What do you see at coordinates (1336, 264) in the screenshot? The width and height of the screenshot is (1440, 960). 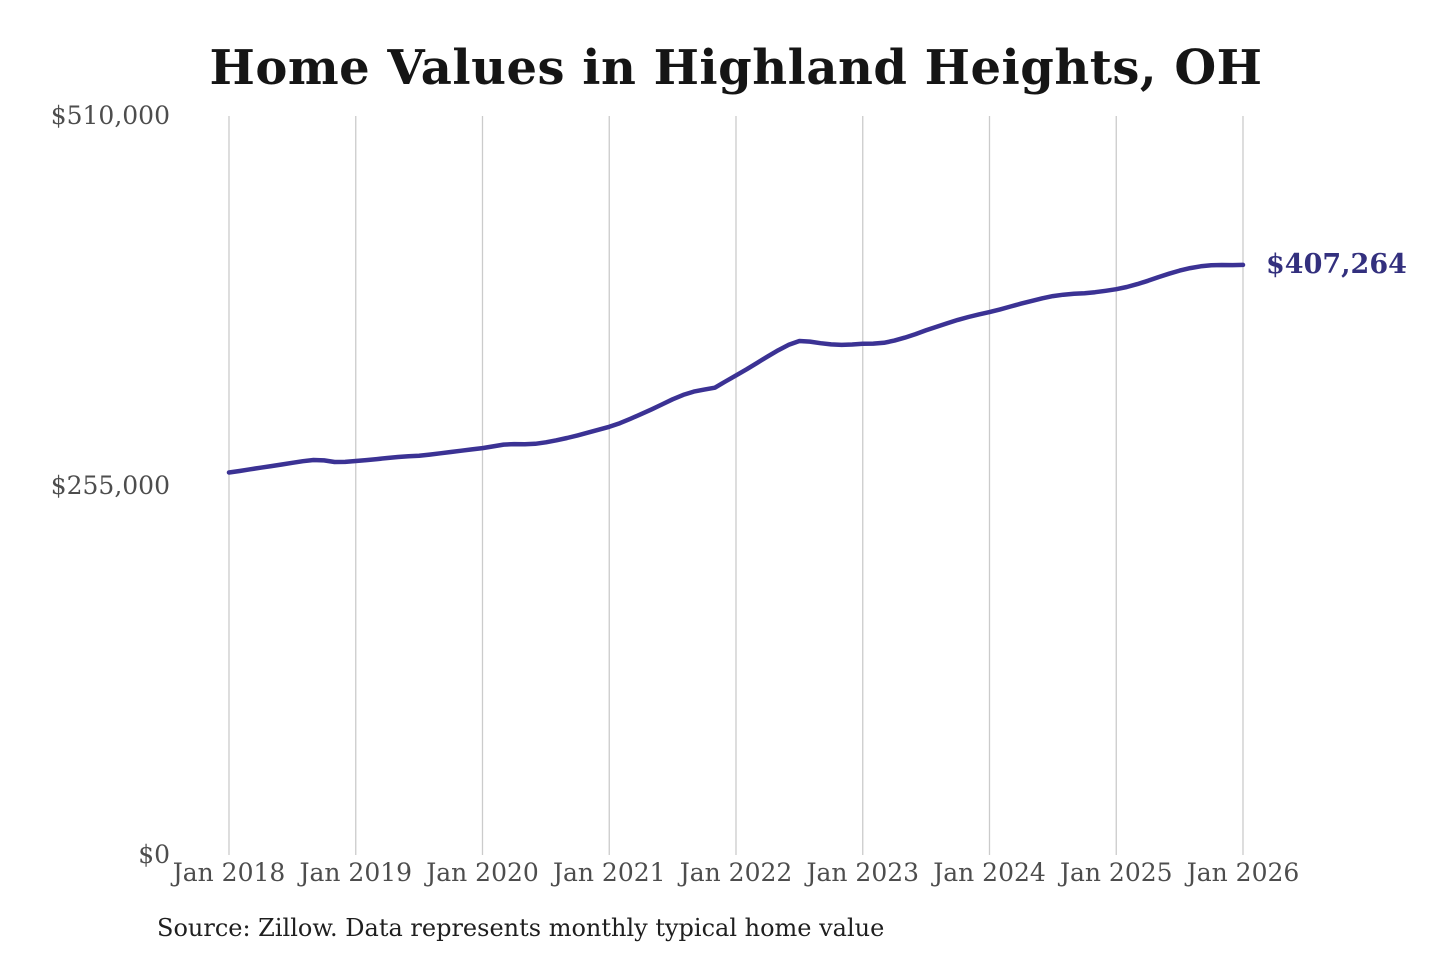 I see `final-value-label: $407,264` at bounding box center [1336, 264].